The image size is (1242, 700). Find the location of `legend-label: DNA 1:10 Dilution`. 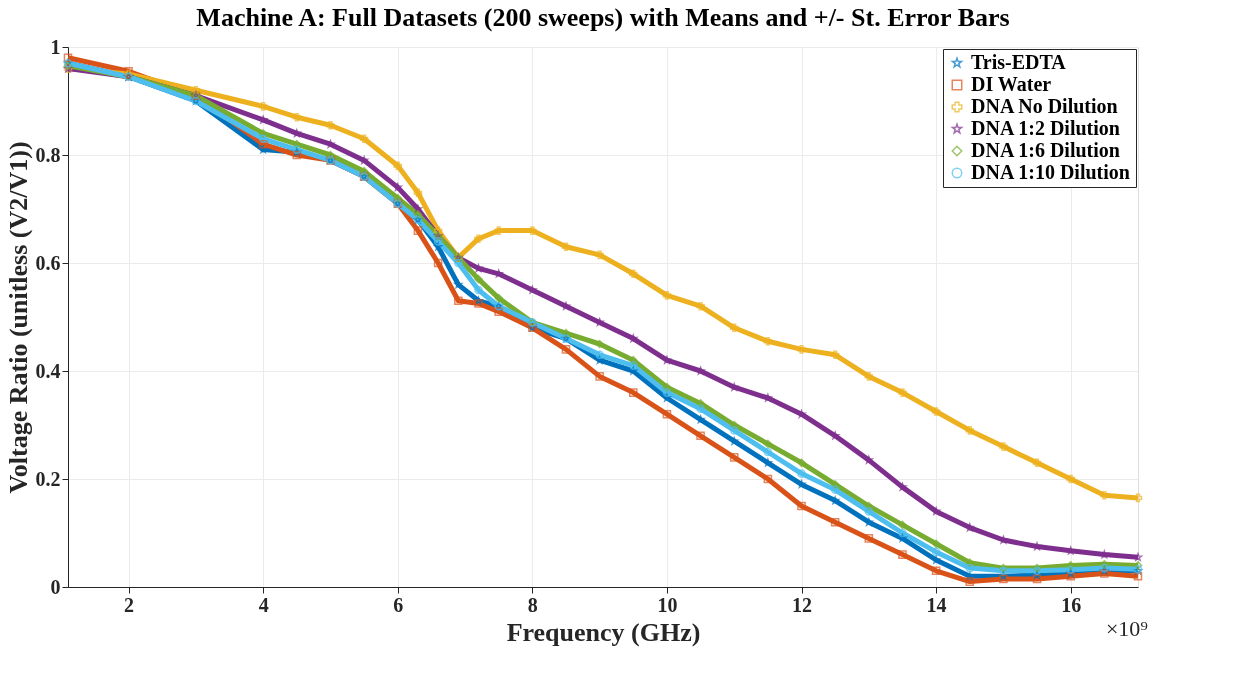

legend-label: DNA 1:10 Dilution is located at coordinates (1050, 172).